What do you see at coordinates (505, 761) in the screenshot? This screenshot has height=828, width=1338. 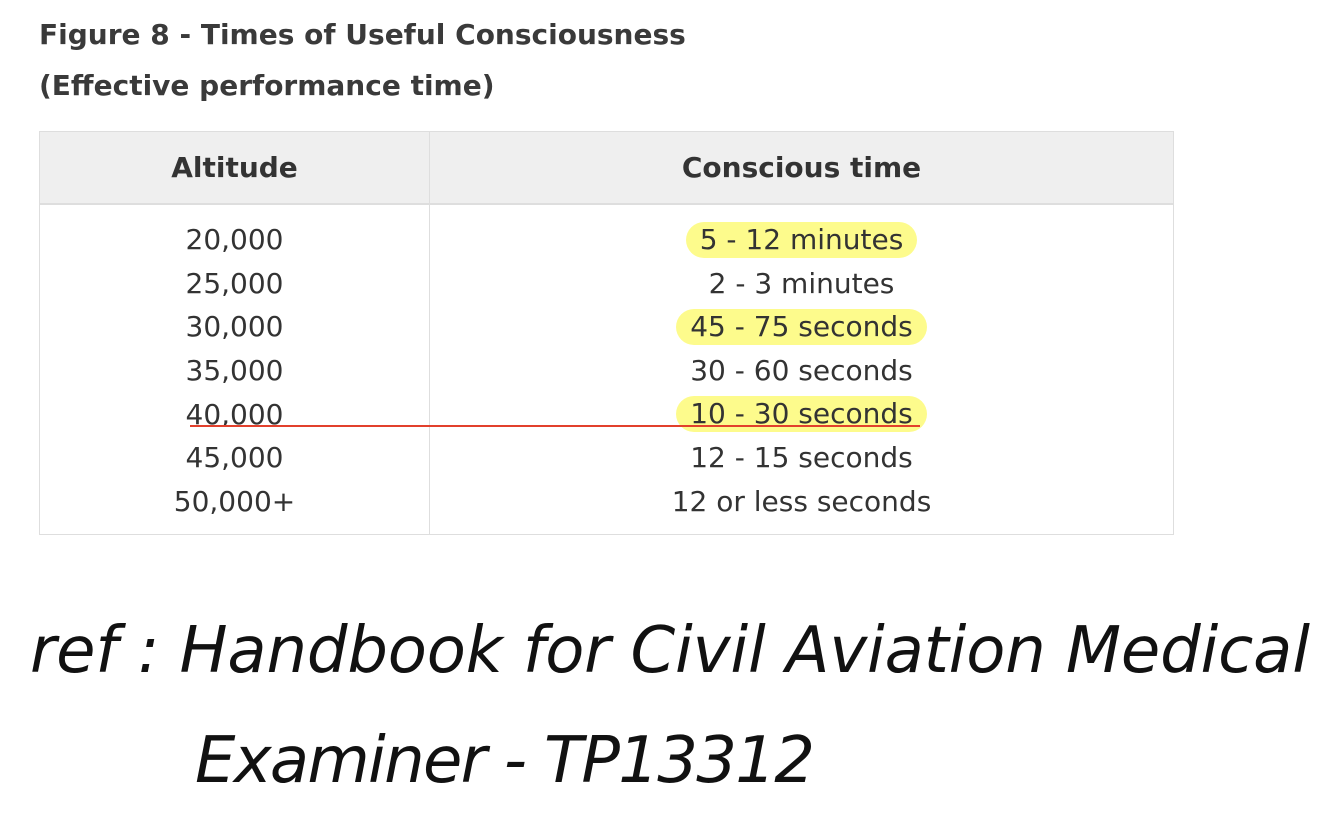 I see `note-line: Examiner - TP13312` at bounding box center [505, 761].